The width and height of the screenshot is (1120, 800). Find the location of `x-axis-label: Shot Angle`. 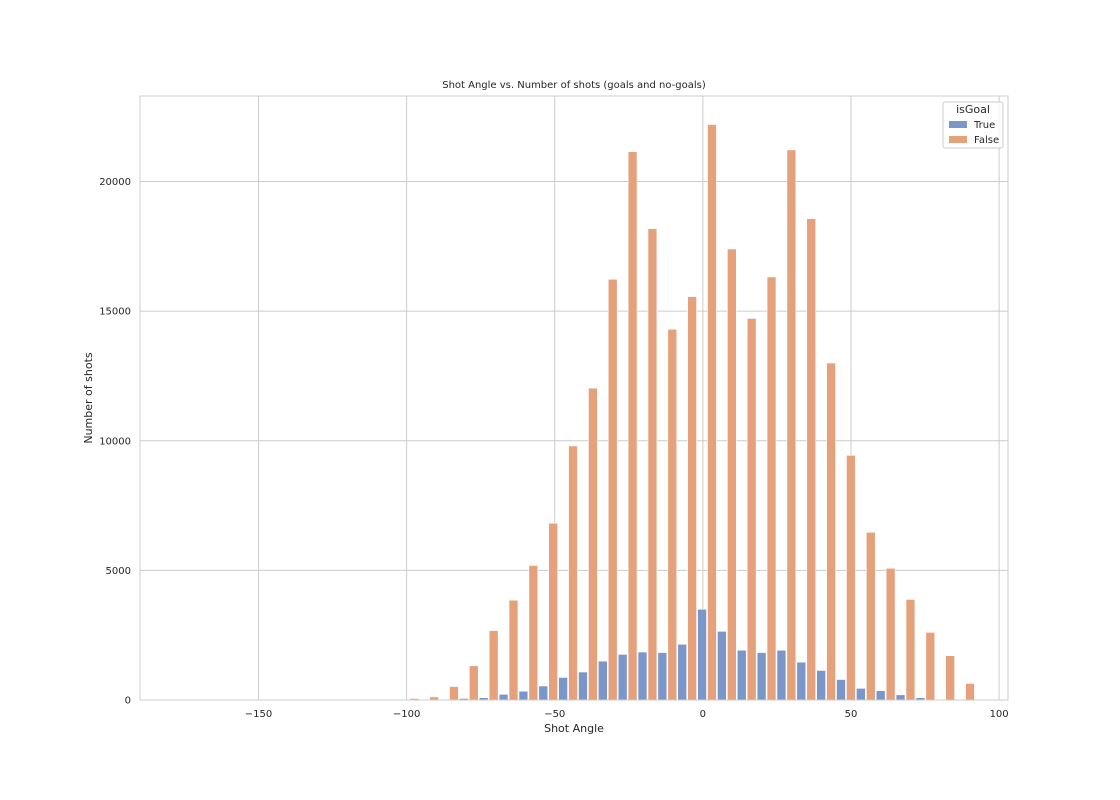

x-axis-label: Shot Angle is located at coordinates (574, 728).